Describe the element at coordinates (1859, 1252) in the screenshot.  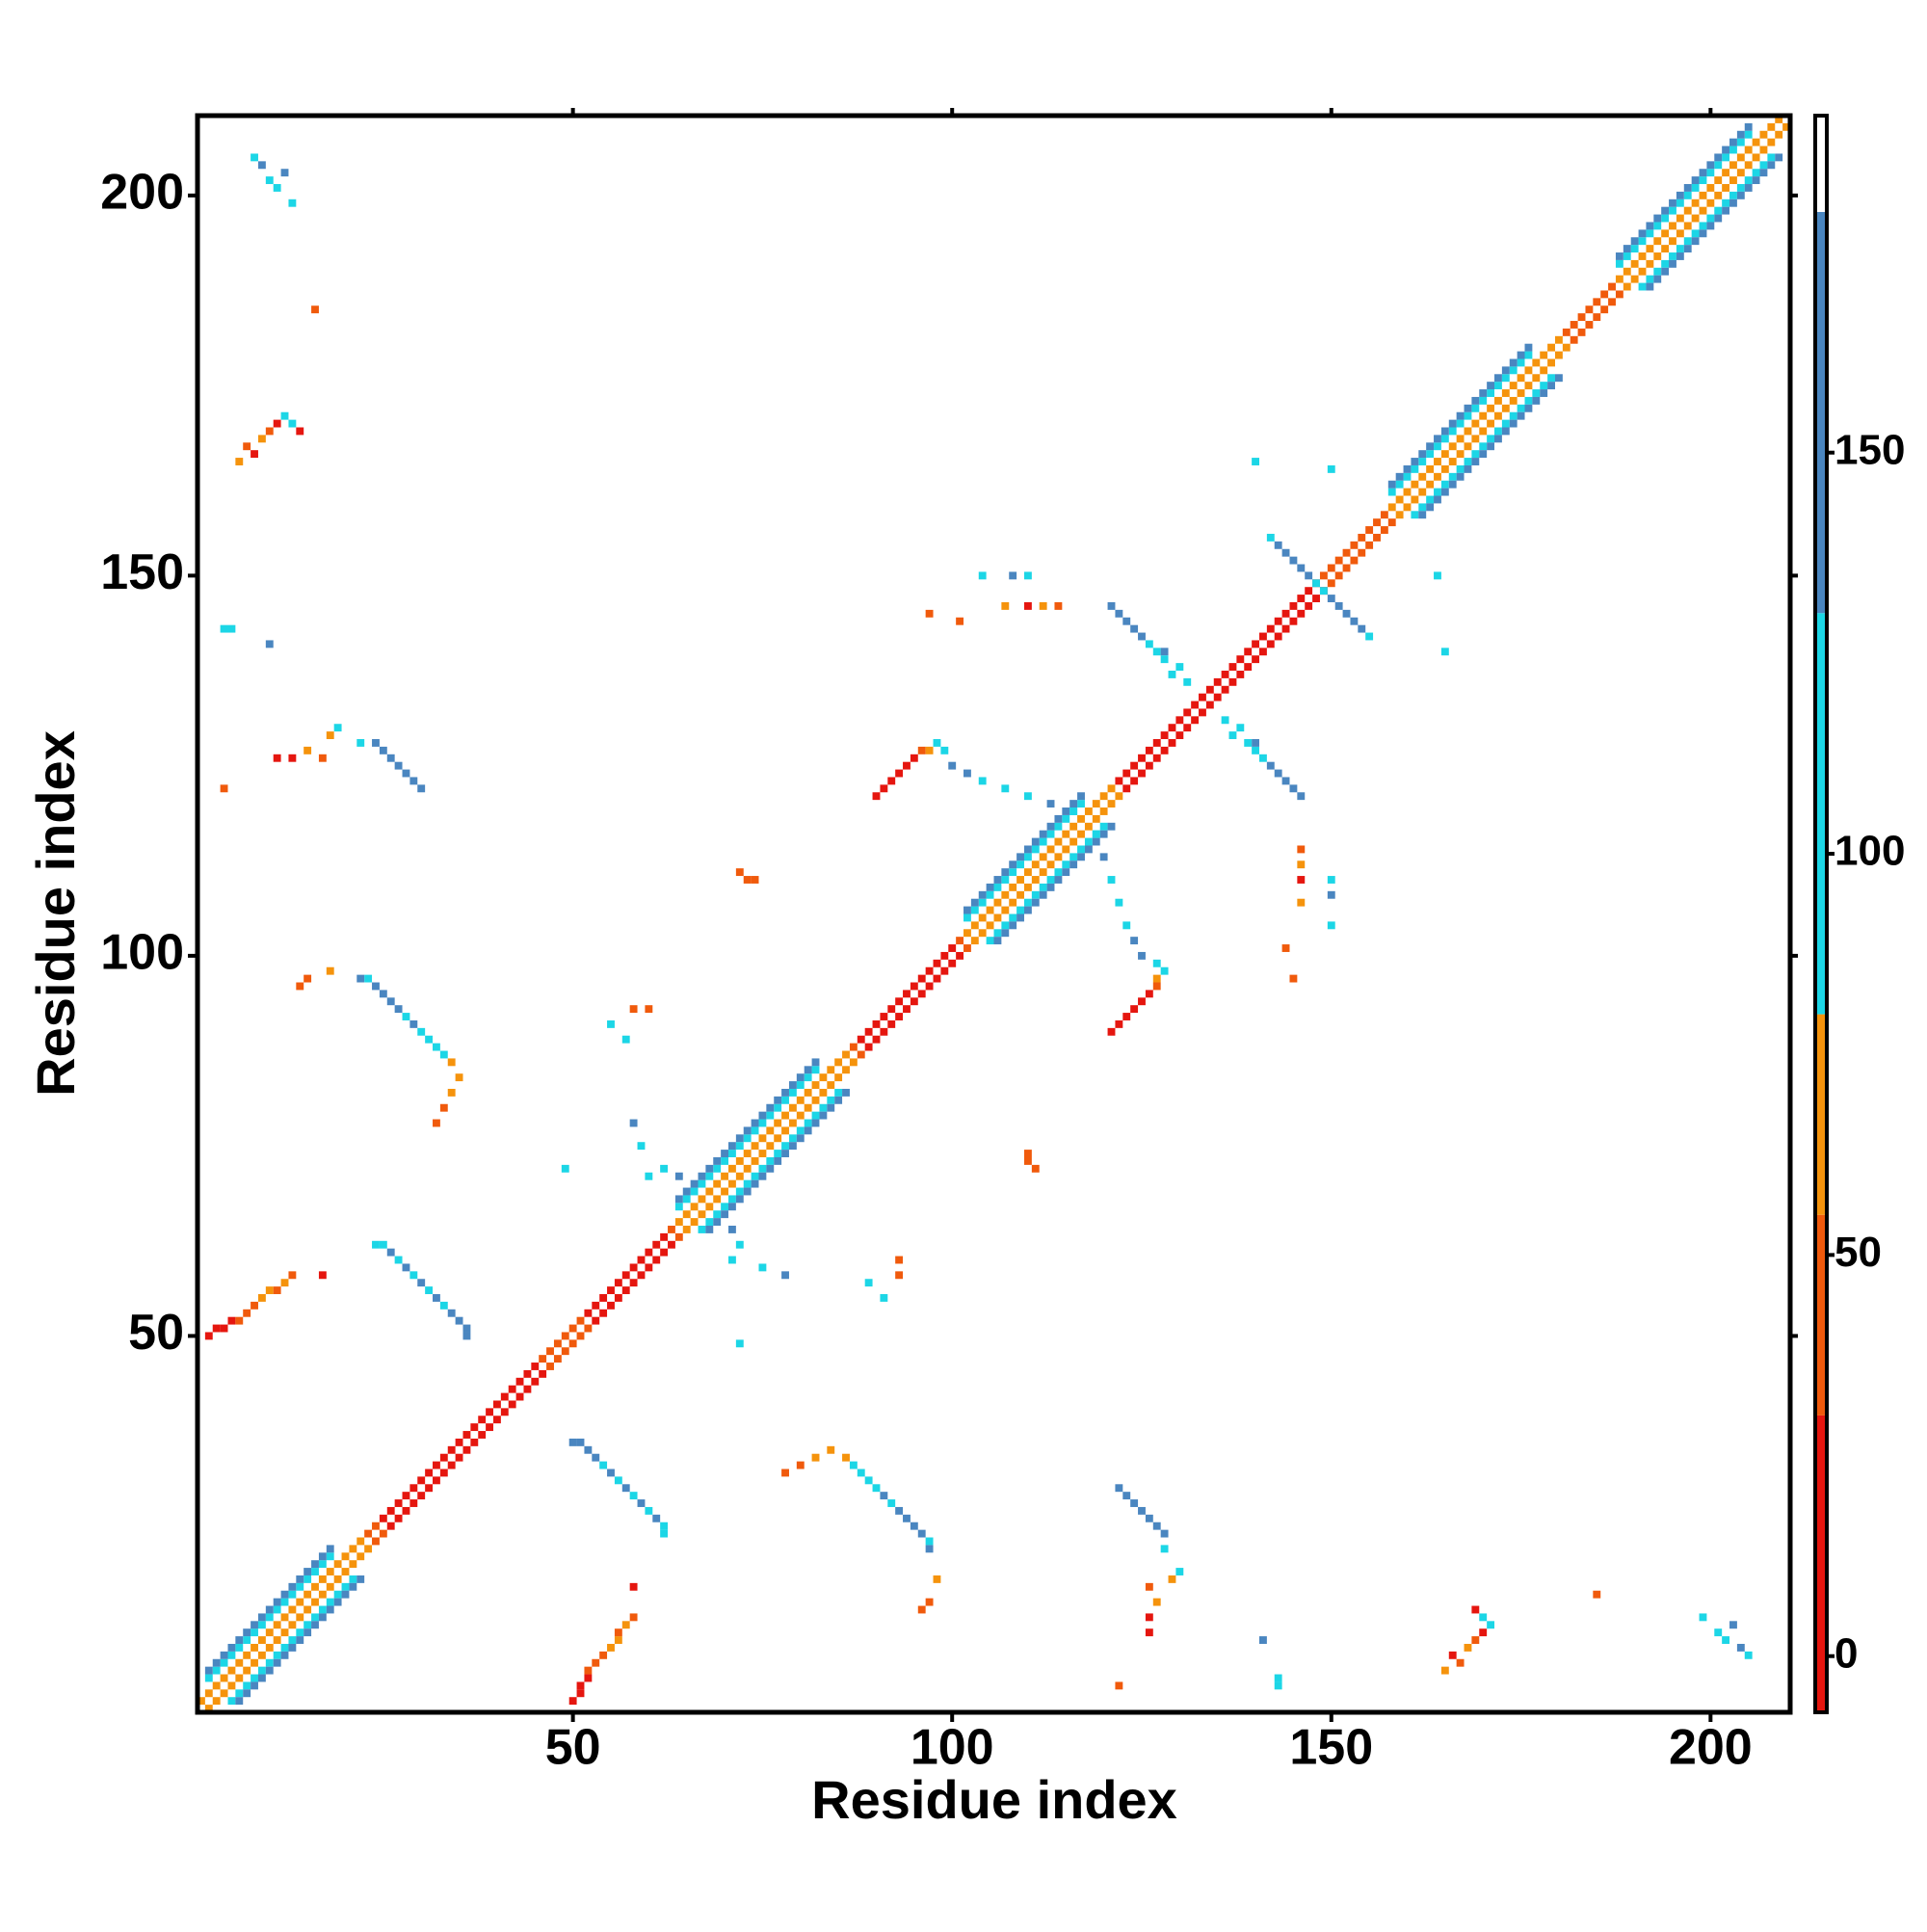
I see `colorbar-tick-label: 50` at that location.